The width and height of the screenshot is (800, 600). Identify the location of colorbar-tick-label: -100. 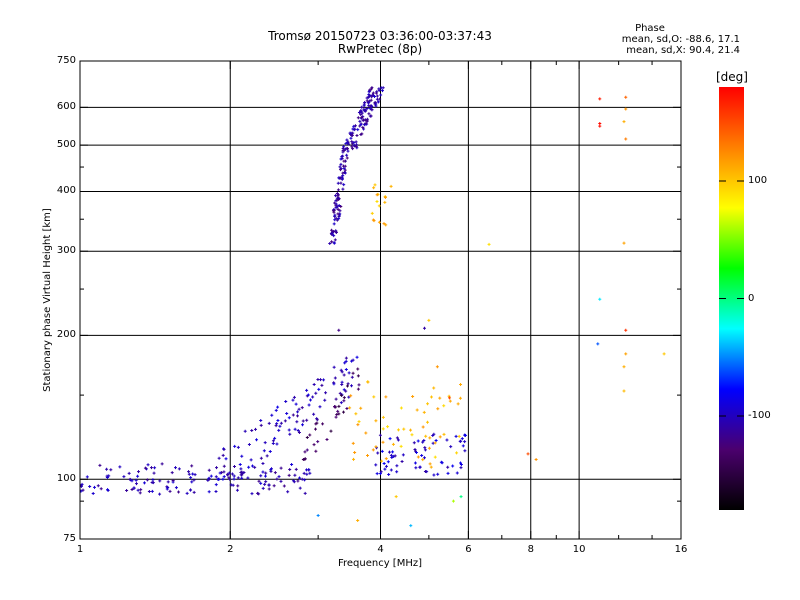
(759, 415).